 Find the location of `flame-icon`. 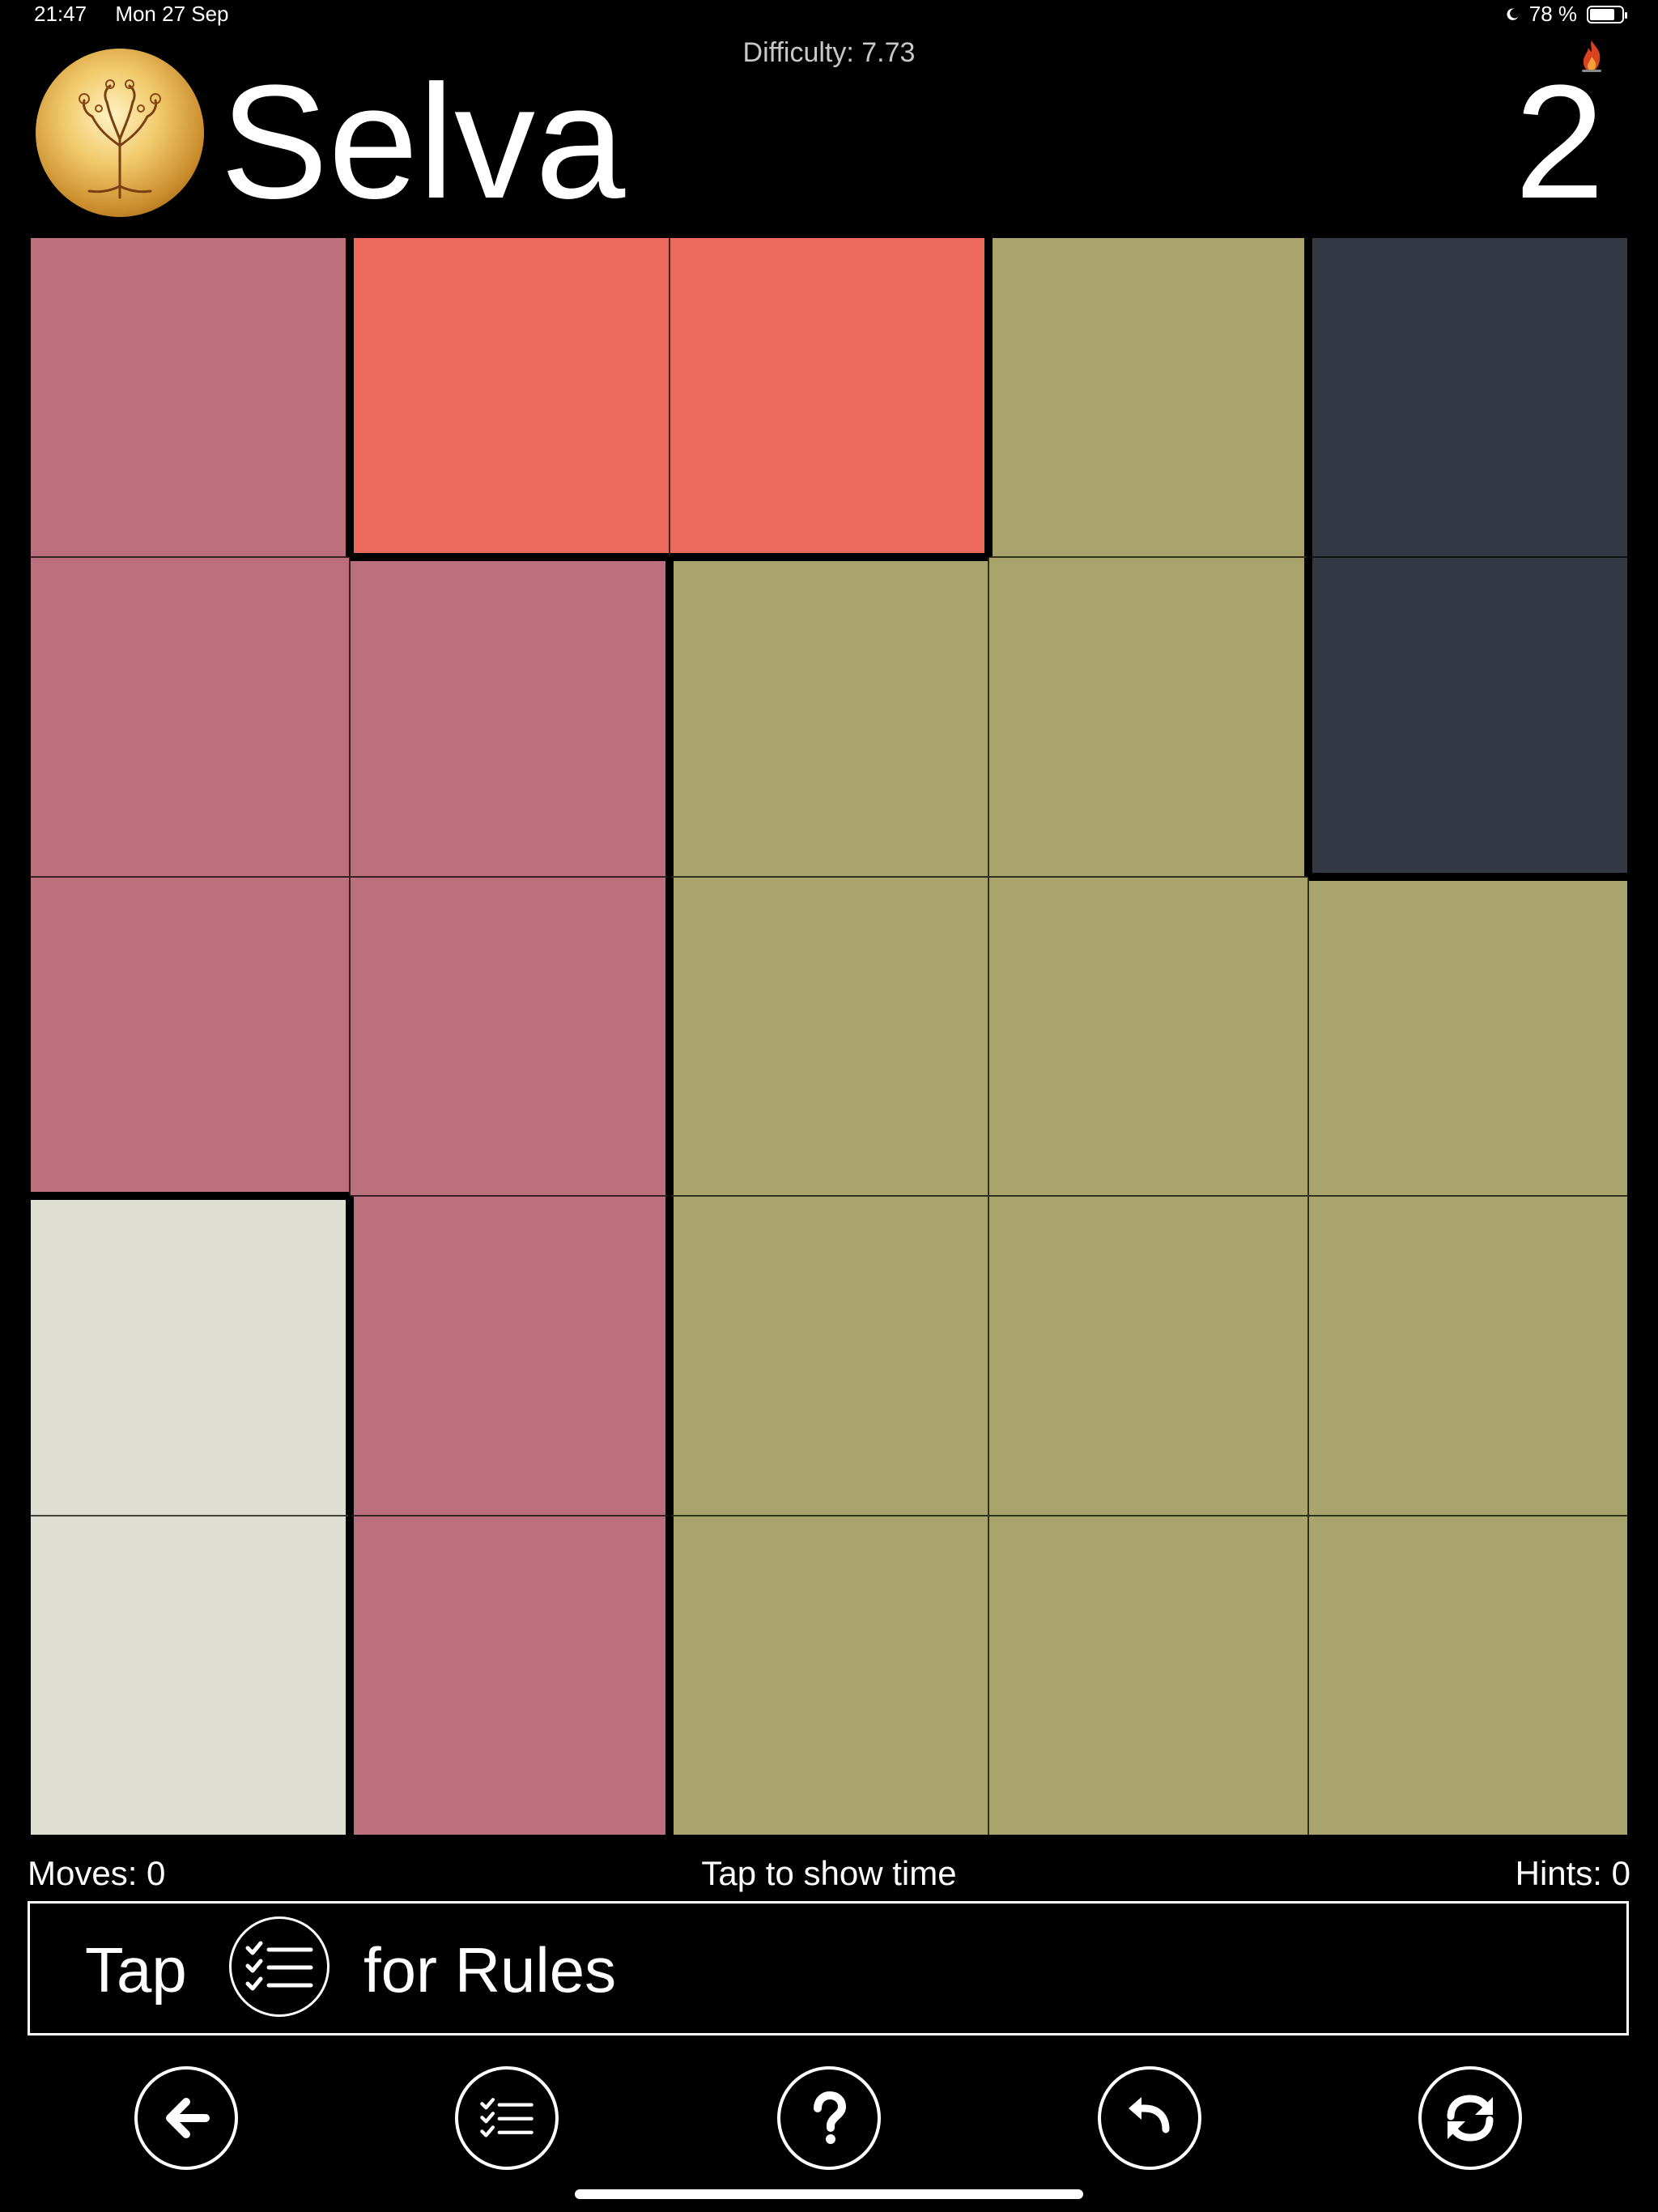

flame-icon is located at coordinates (1592, 56).